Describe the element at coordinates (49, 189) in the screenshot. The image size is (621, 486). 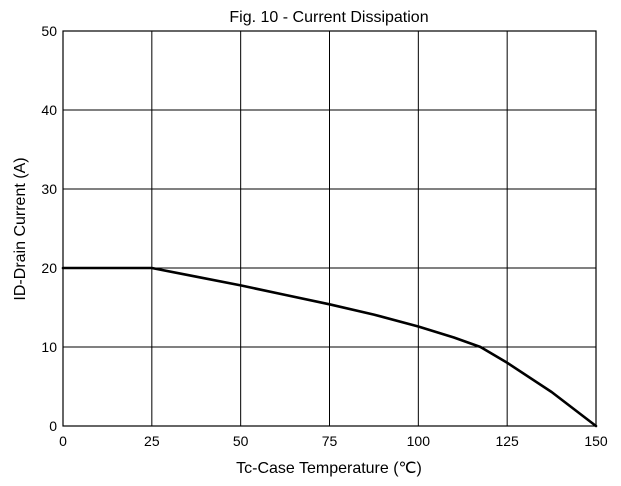
I see `y-tick-label: 30` at that location.